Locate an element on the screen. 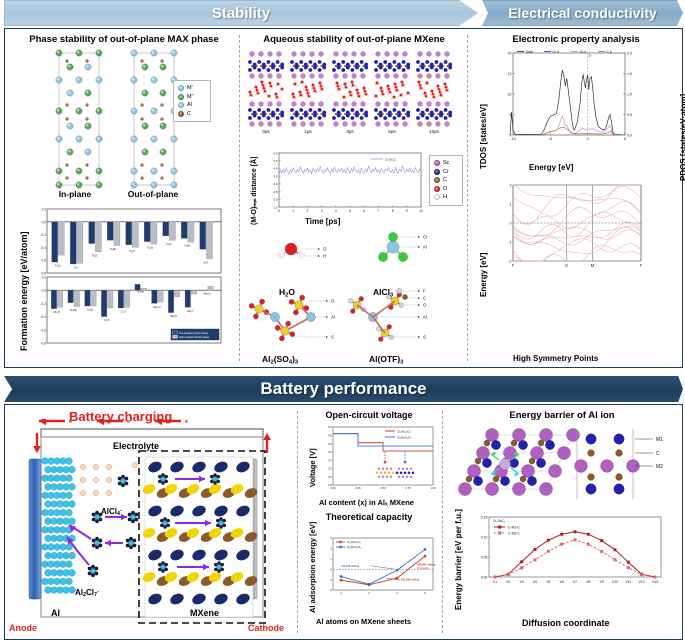 The image size is (685, 644). legend-label-al: Al is located at coordinates (189, 105).